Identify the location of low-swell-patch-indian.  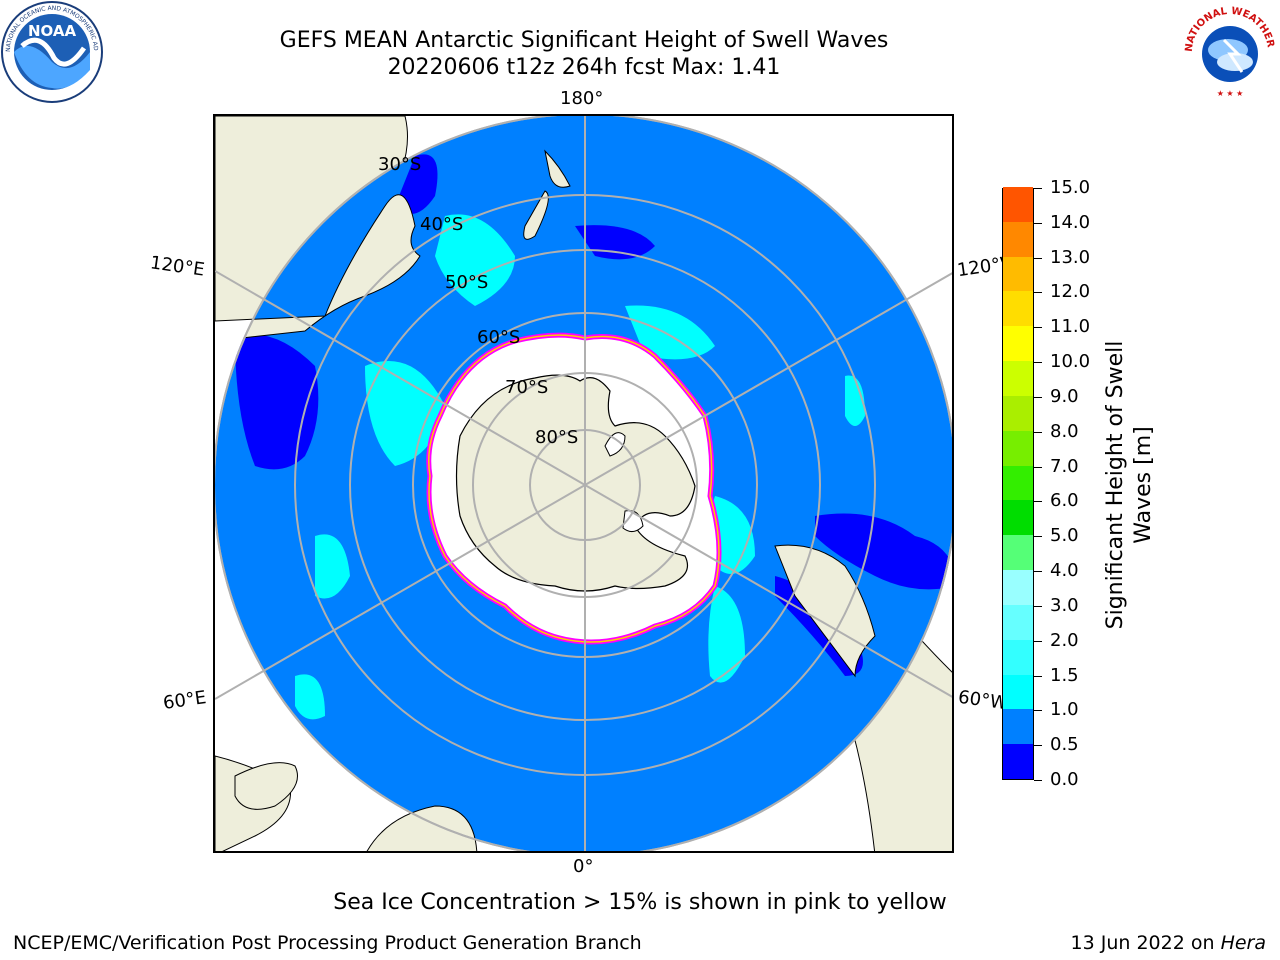
(277, 402).